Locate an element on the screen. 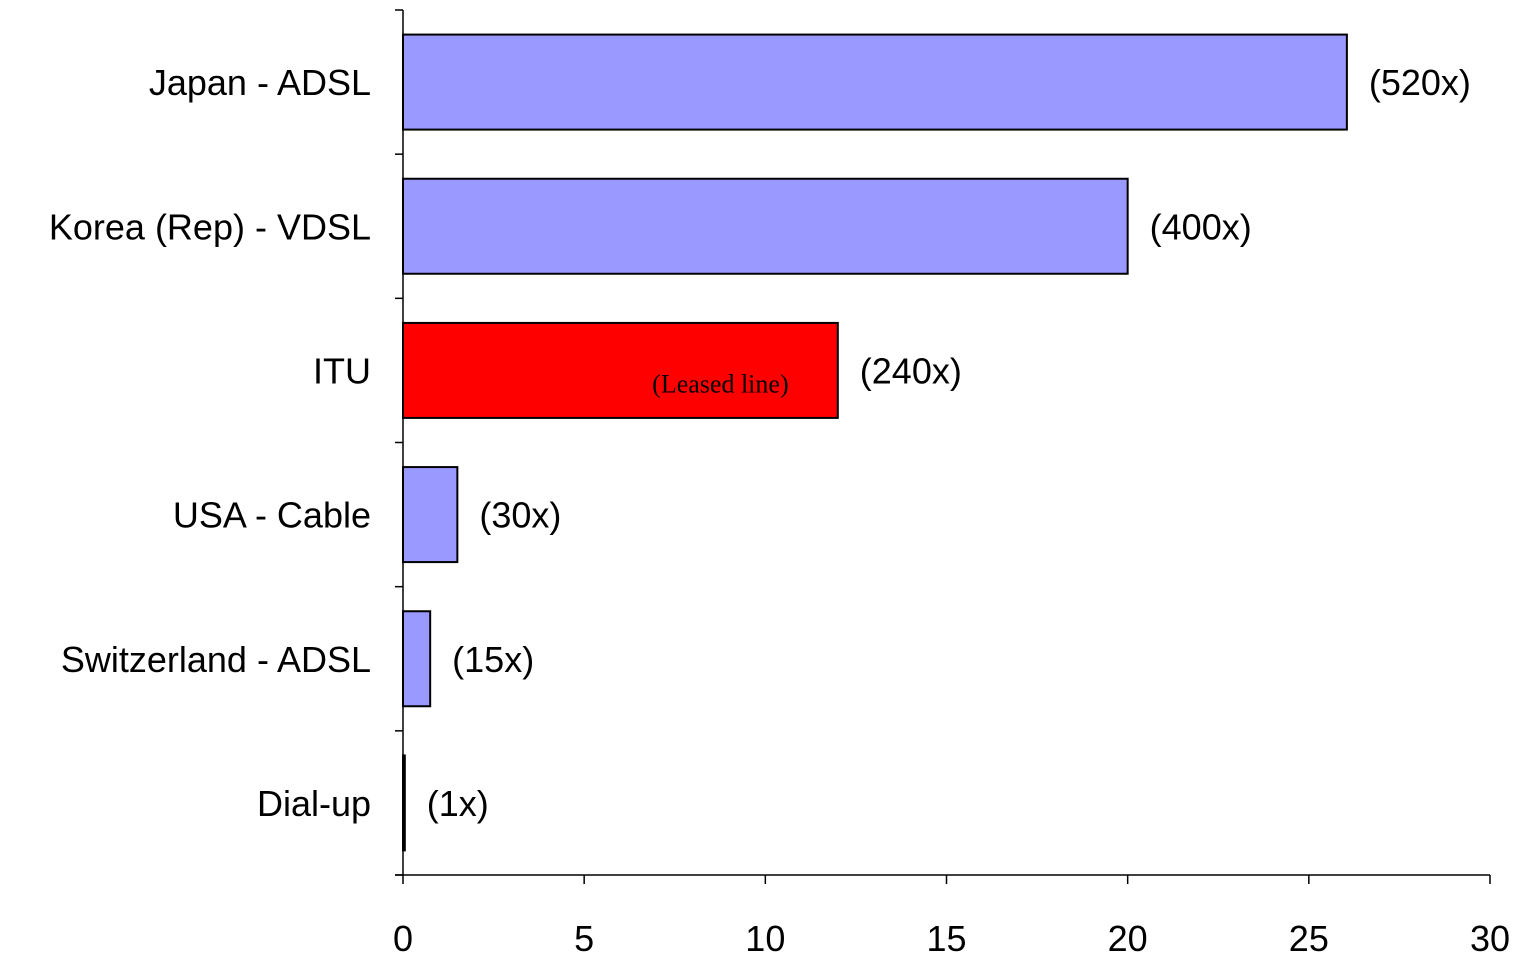 Image resolution: width=1526 pixels, height=955 pixels. value-label-usa-cable: (30x) is located at coordinates (520, 515).